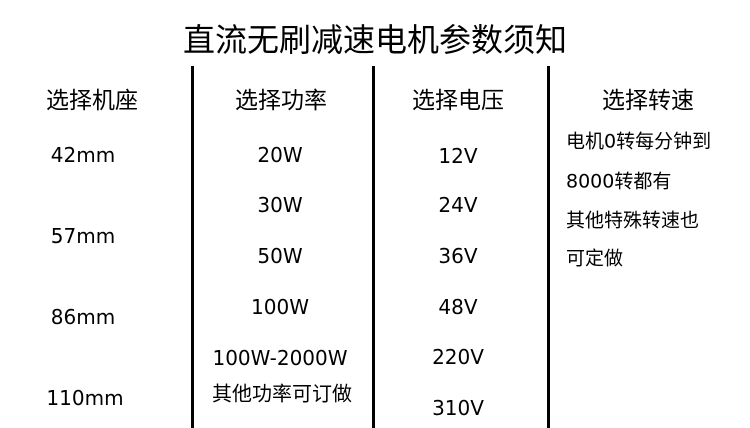  What do you see at coordinates (639, 141) in the screenshot?
I see `speed-note-line: 电机0转每分钟到` at bounding box center [639, 141].